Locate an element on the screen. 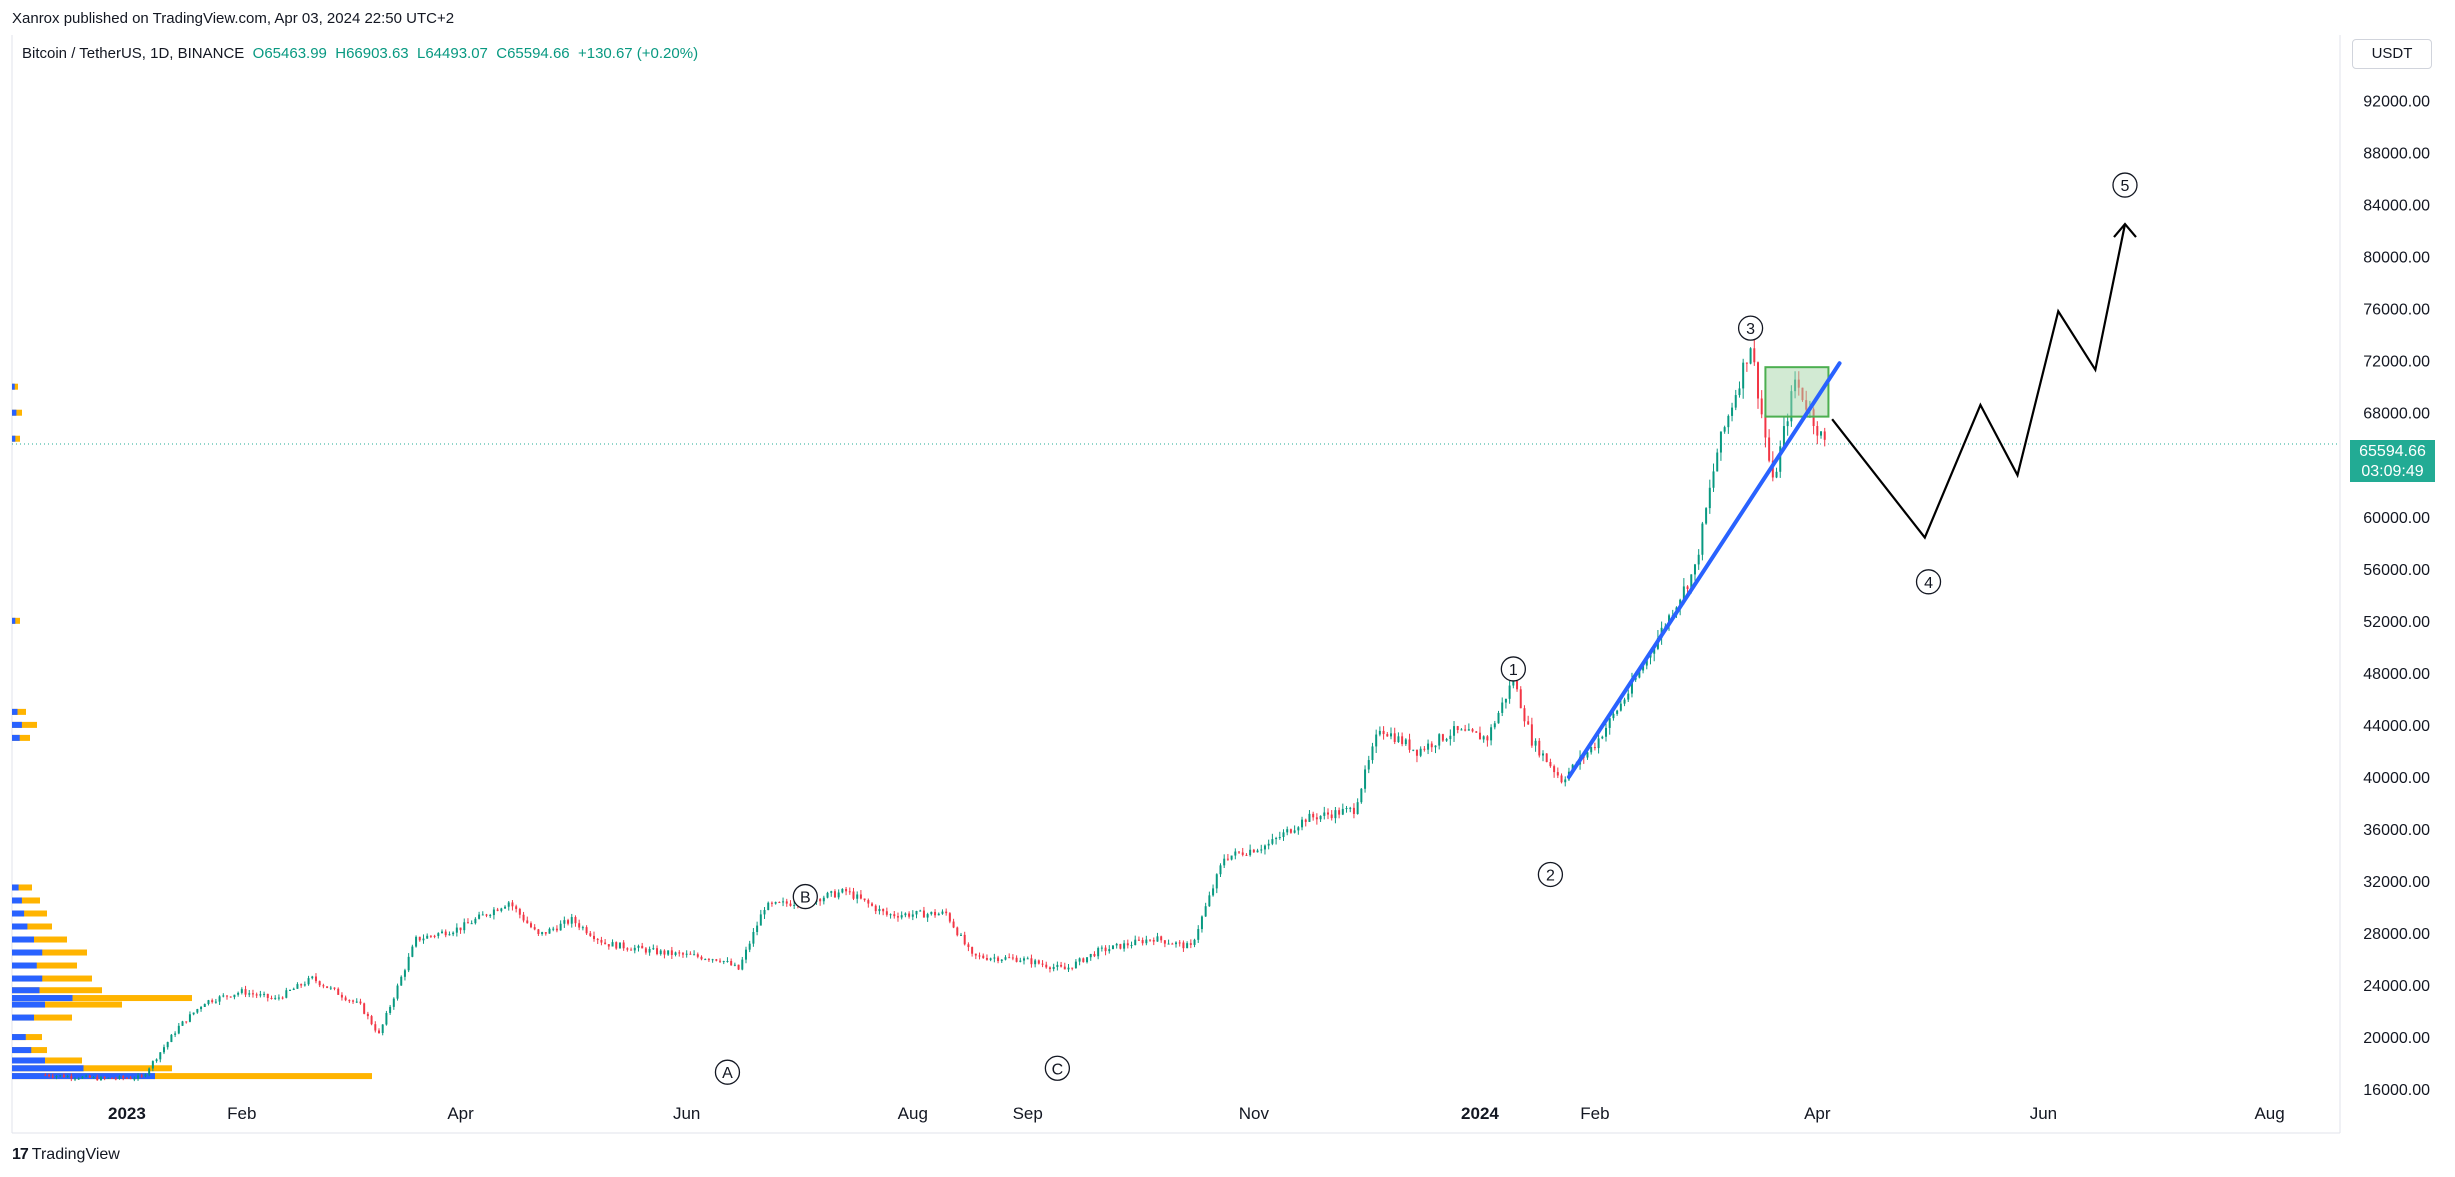 This screenshot has width=2455, height=1177. x-tick-label: Apr is located at coordinates (1817, 1113).